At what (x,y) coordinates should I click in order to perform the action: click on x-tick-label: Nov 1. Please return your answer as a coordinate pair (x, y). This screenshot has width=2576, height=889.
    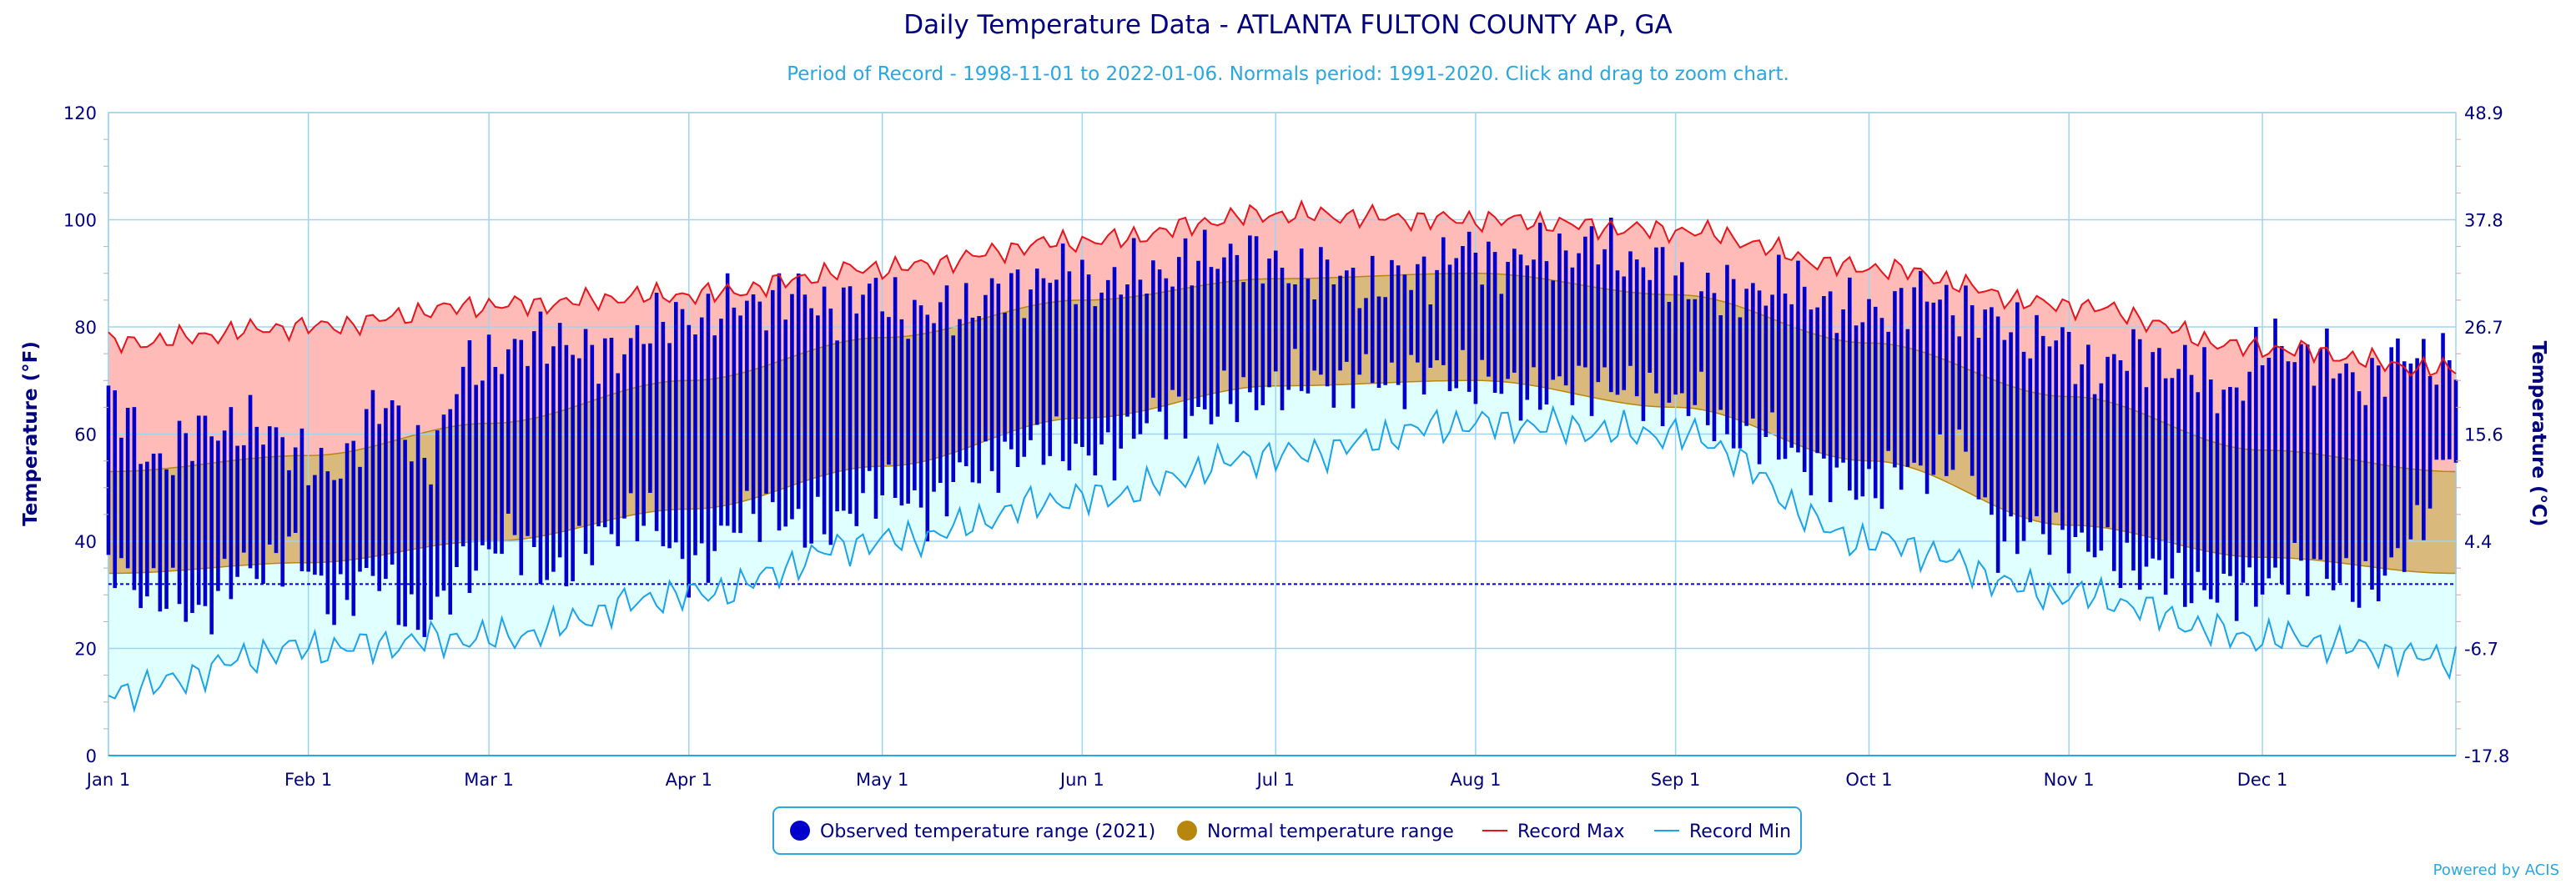
    Looking at the image, I should click on (2069, 780).